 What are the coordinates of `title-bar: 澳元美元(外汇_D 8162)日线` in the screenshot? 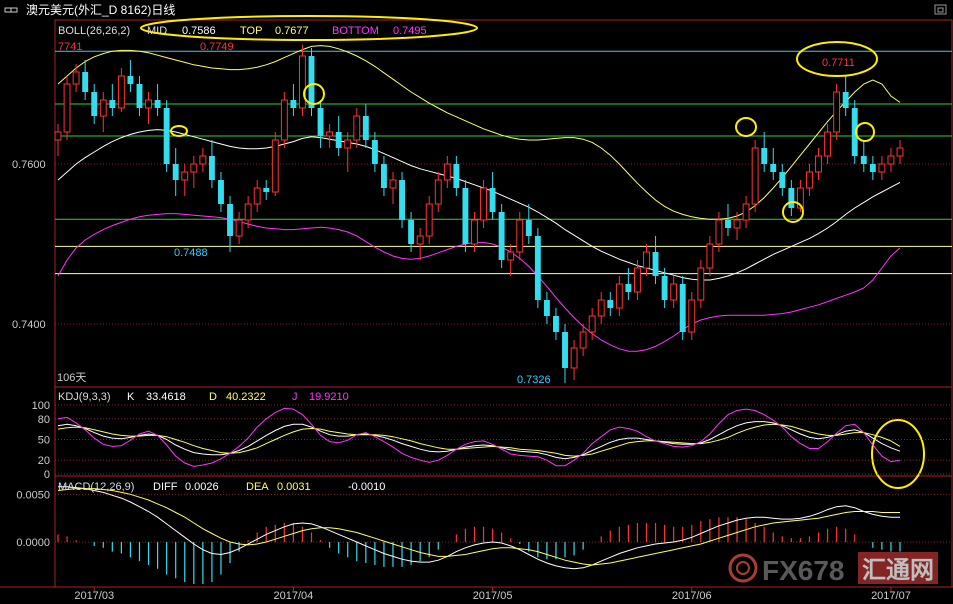 It's located at (476, 10).